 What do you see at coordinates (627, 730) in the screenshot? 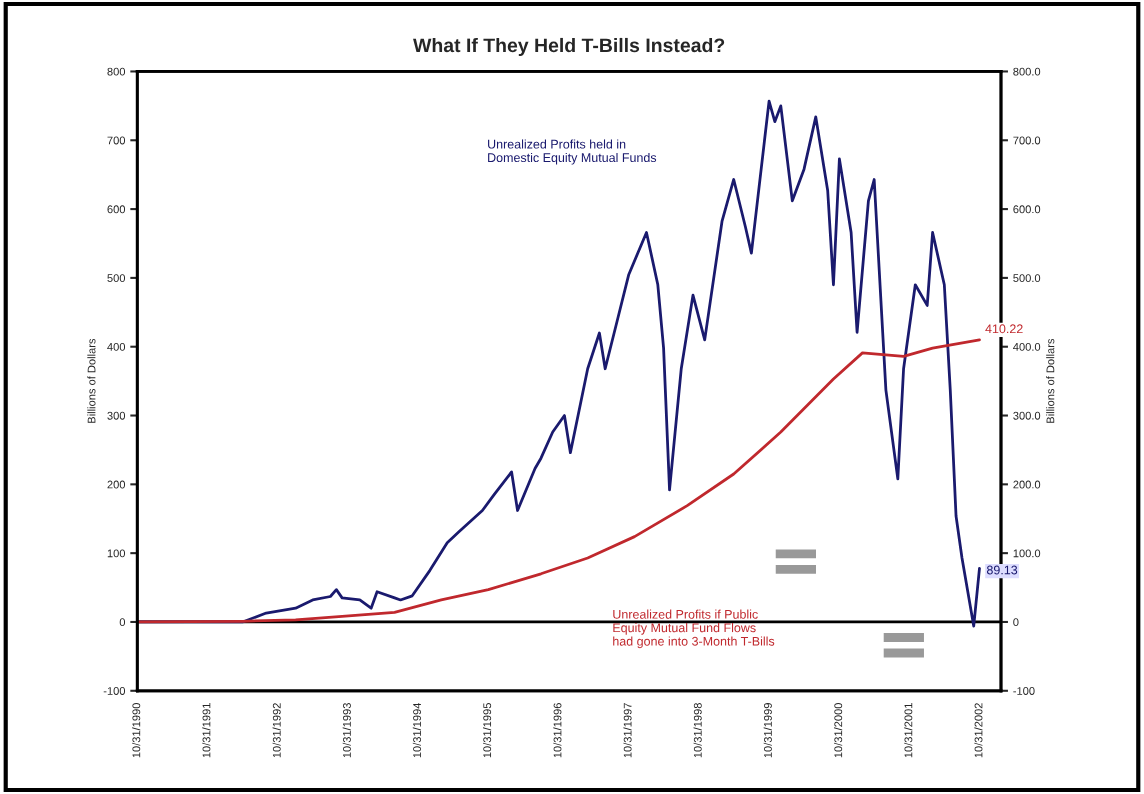
I see `x-tick-label: 10/31/1997` at bounding box center [627, 730].